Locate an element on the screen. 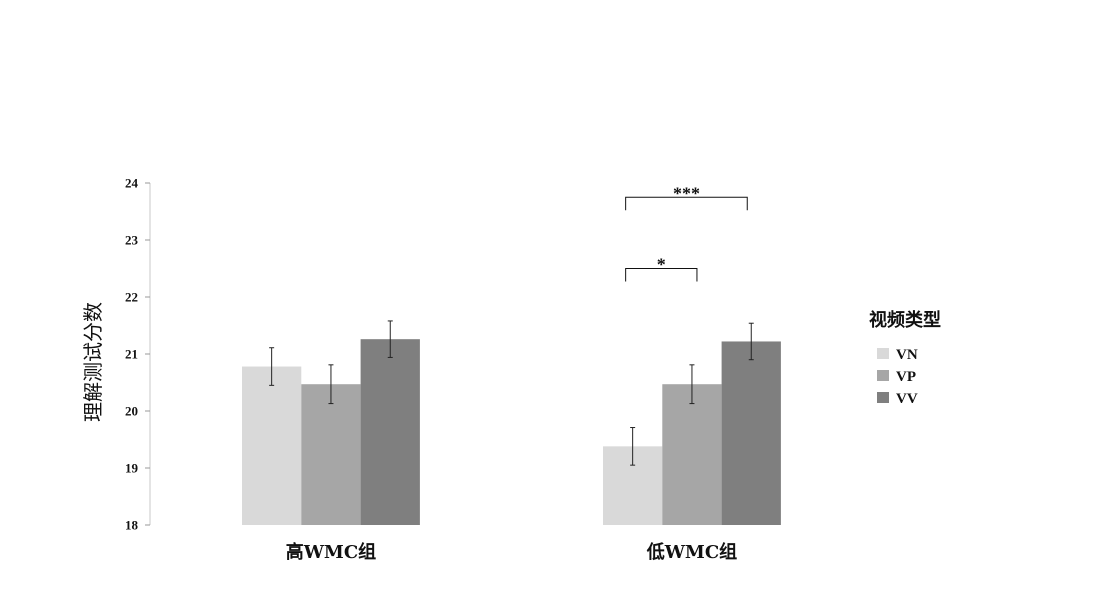  significance-annotations: **** is located at coordinates (687, 232).